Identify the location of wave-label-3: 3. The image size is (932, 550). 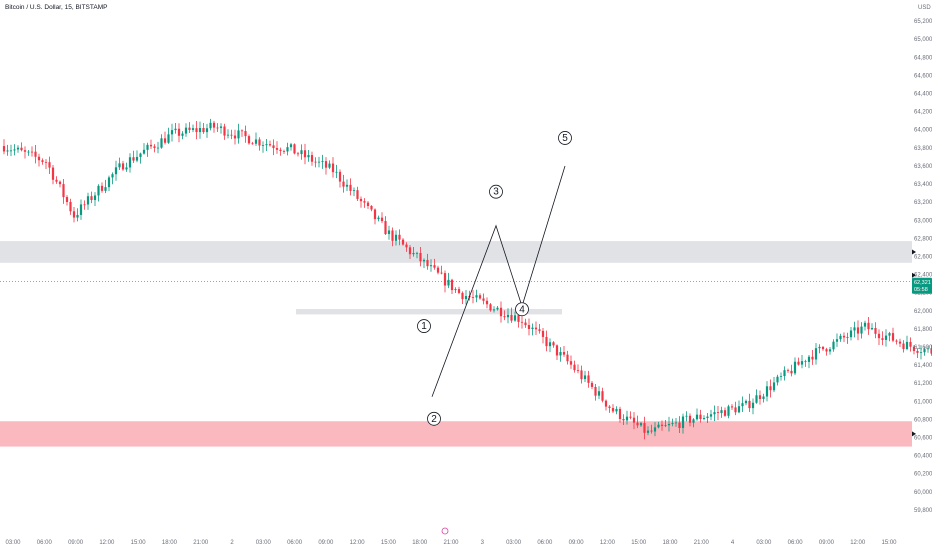
(496, 191).